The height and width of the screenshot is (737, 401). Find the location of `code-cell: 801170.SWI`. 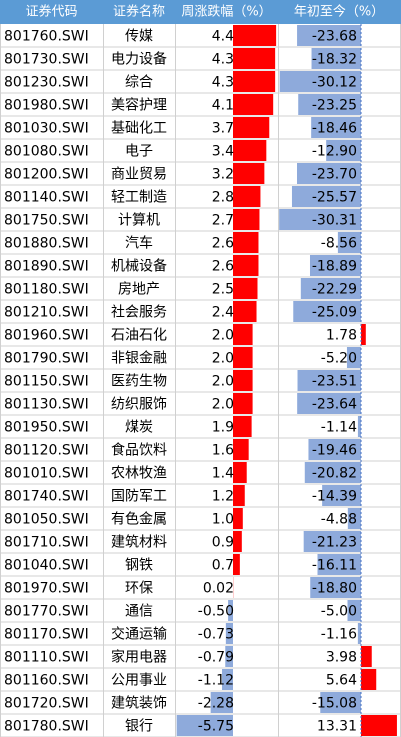

code-cell: 801170.SWI is located at coordinates (46, 635).